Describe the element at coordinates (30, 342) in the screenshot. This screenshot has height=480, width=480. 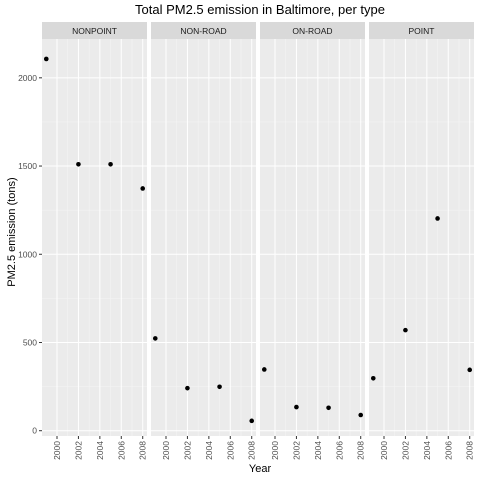
I see `y-tick-label: 500` at that location.